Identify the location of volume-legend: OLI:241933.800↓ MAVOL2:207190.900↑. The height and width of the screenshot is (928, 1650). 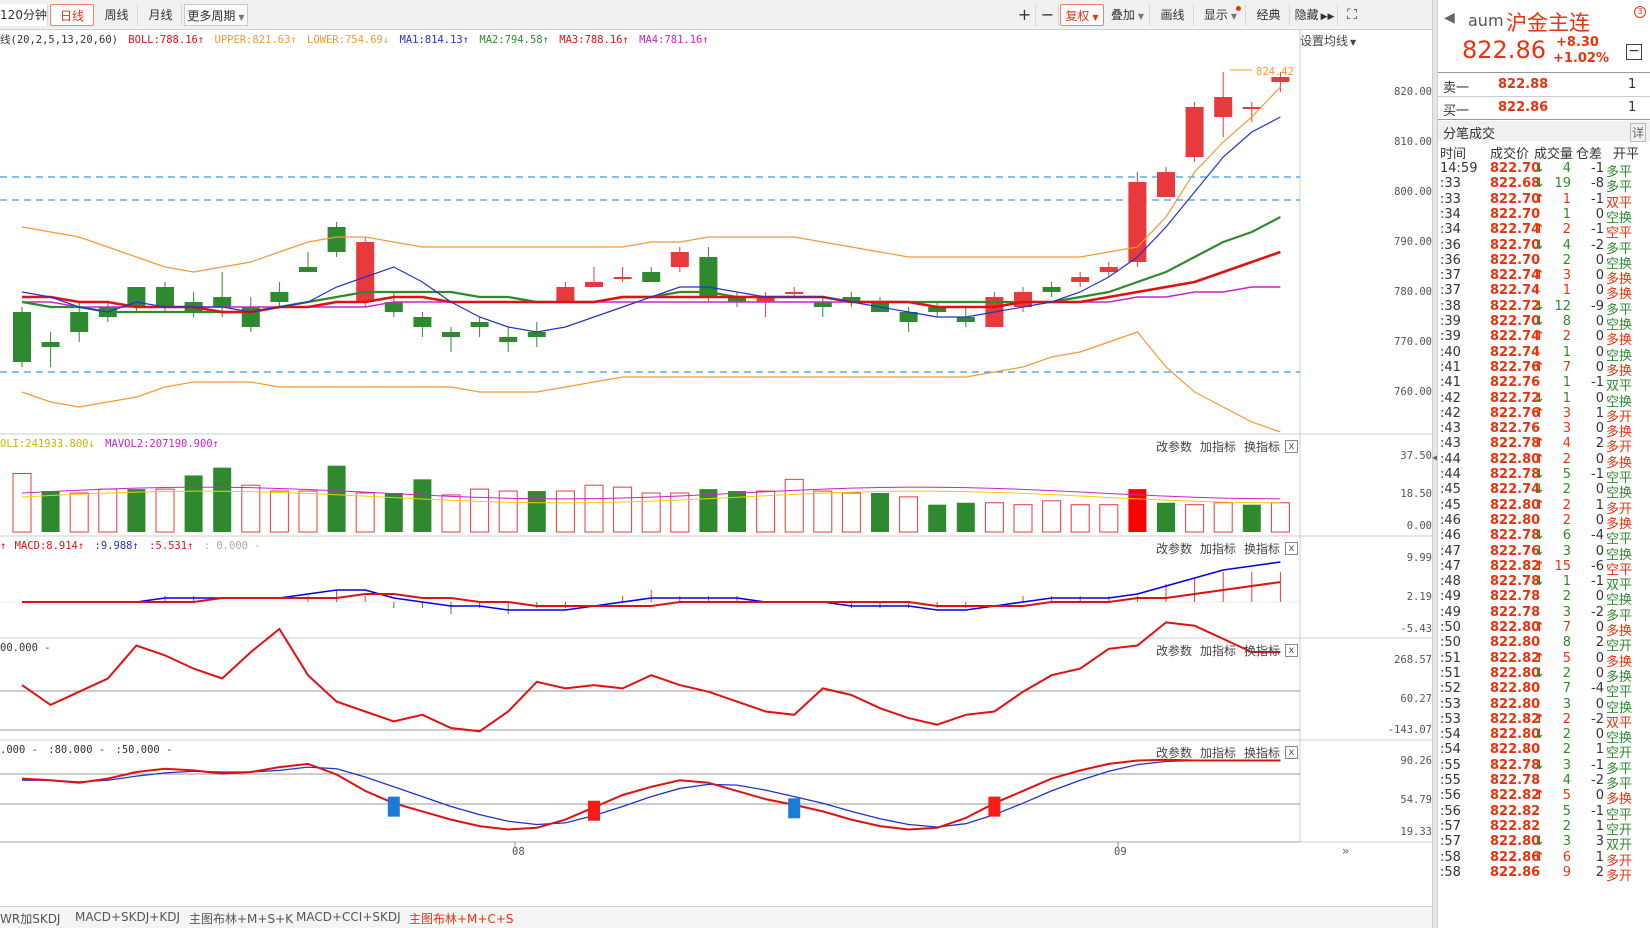
(109, 444).